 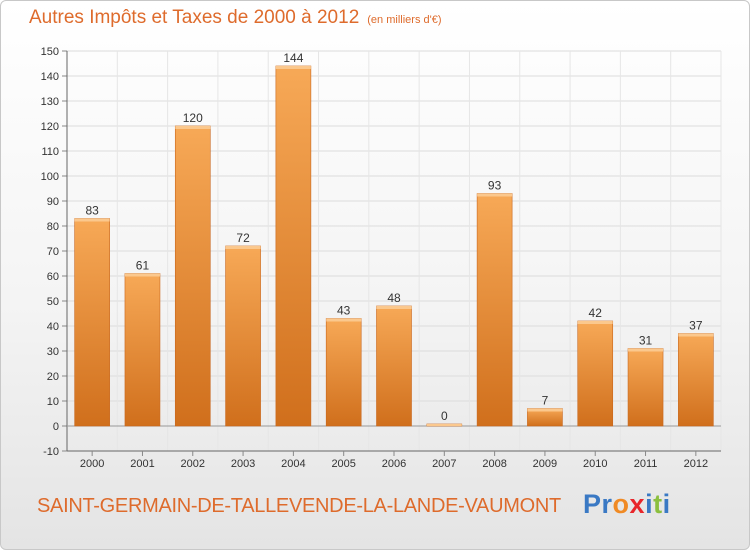 I want to click on logo-letter: x, so click(x=637, y=504).